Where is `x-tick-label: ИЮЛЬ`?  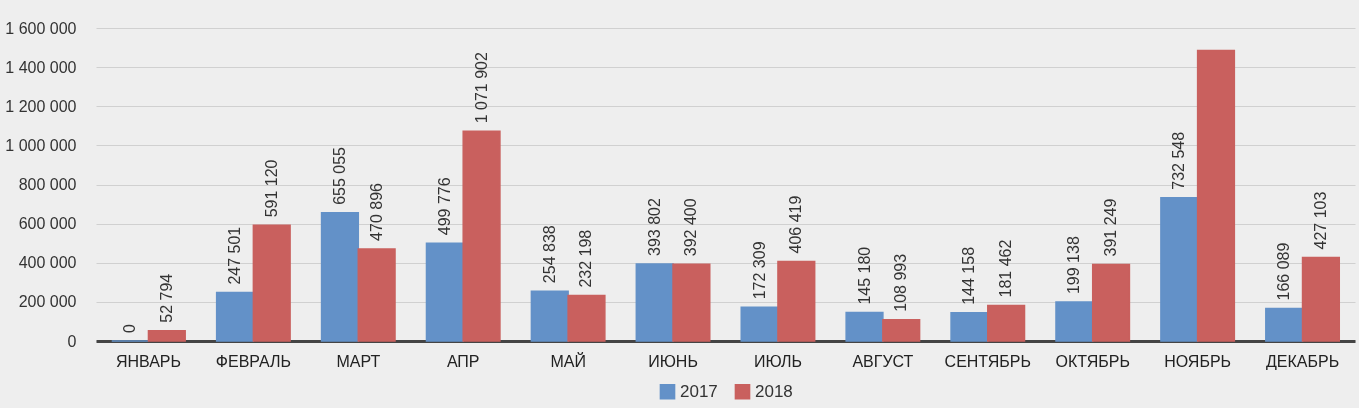
x-tick-label: ИЮЛЬ is located at coordinates (777, 361).